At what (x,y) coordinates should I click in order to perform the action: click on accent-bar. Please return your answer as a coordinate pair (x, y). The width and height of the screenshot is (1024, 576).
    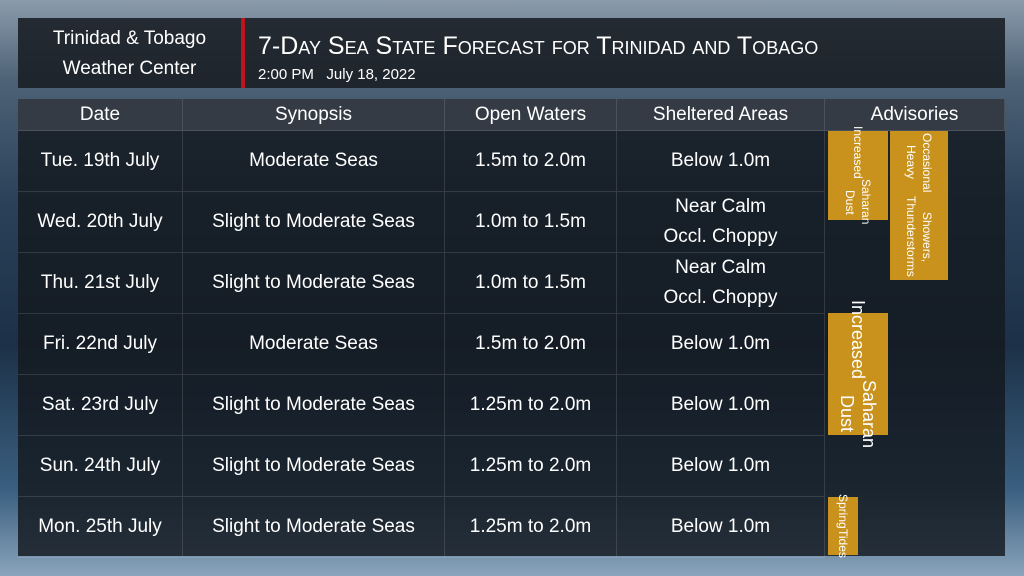
    Looking at the image, I should click on (243, 53).